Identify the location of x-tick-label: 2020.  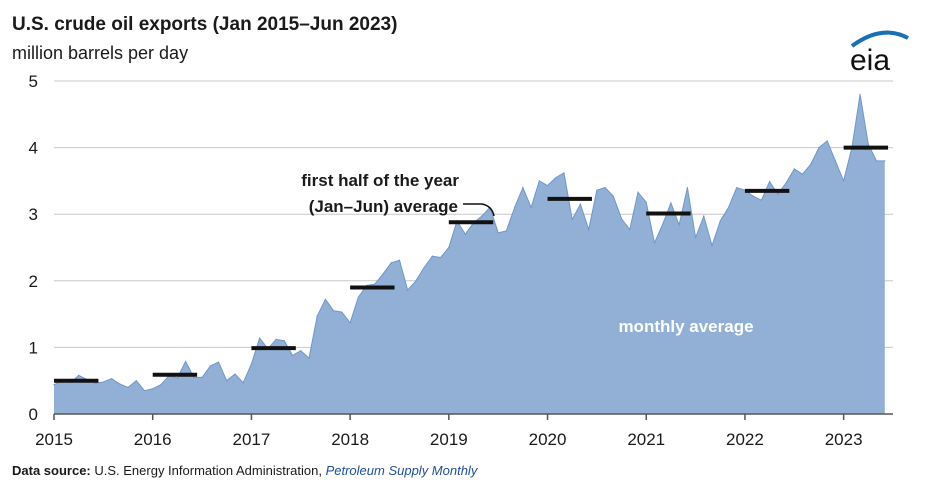
(548, 439).